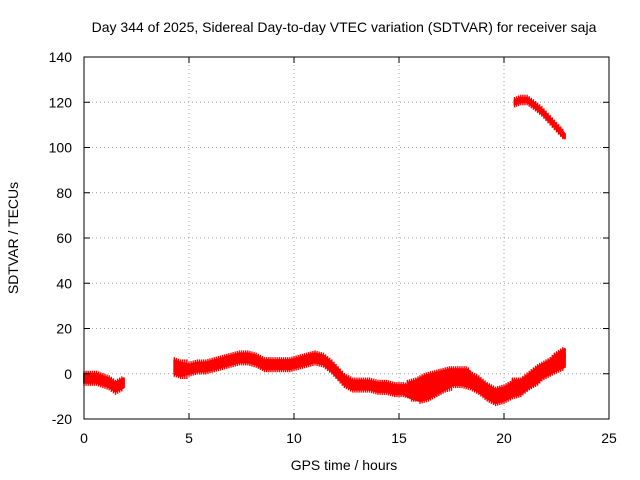  I want to click on y-tick-label: -20, so click(62, 419).